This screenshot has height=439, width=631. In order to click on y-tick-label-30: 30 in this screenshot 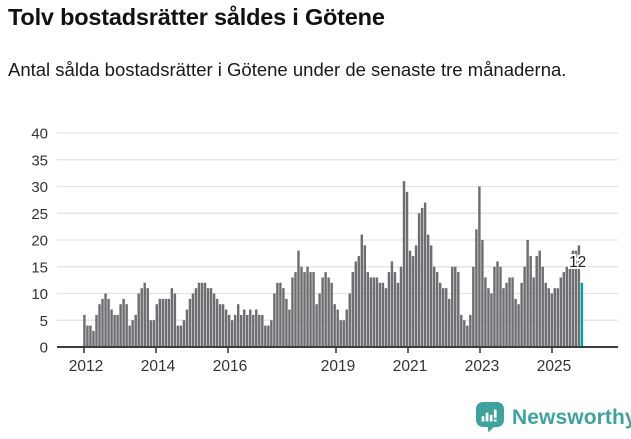, I will do `click(39, 187)`.